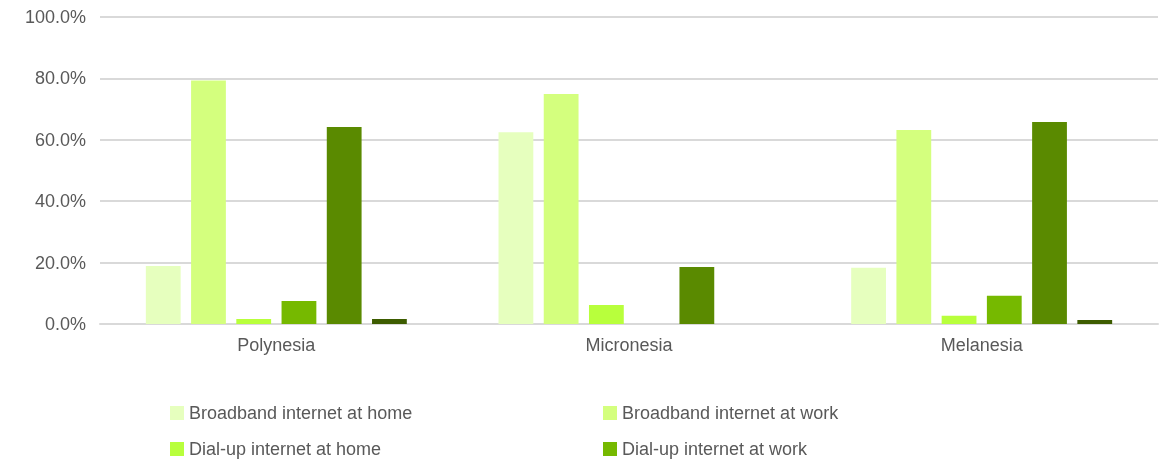 This screenshot has height=468, width=1162. What do you see at coordinates (301, 413) in the screenshot?
I see `legend-label: Broadband internet at home` at bounding box center [301, 413].